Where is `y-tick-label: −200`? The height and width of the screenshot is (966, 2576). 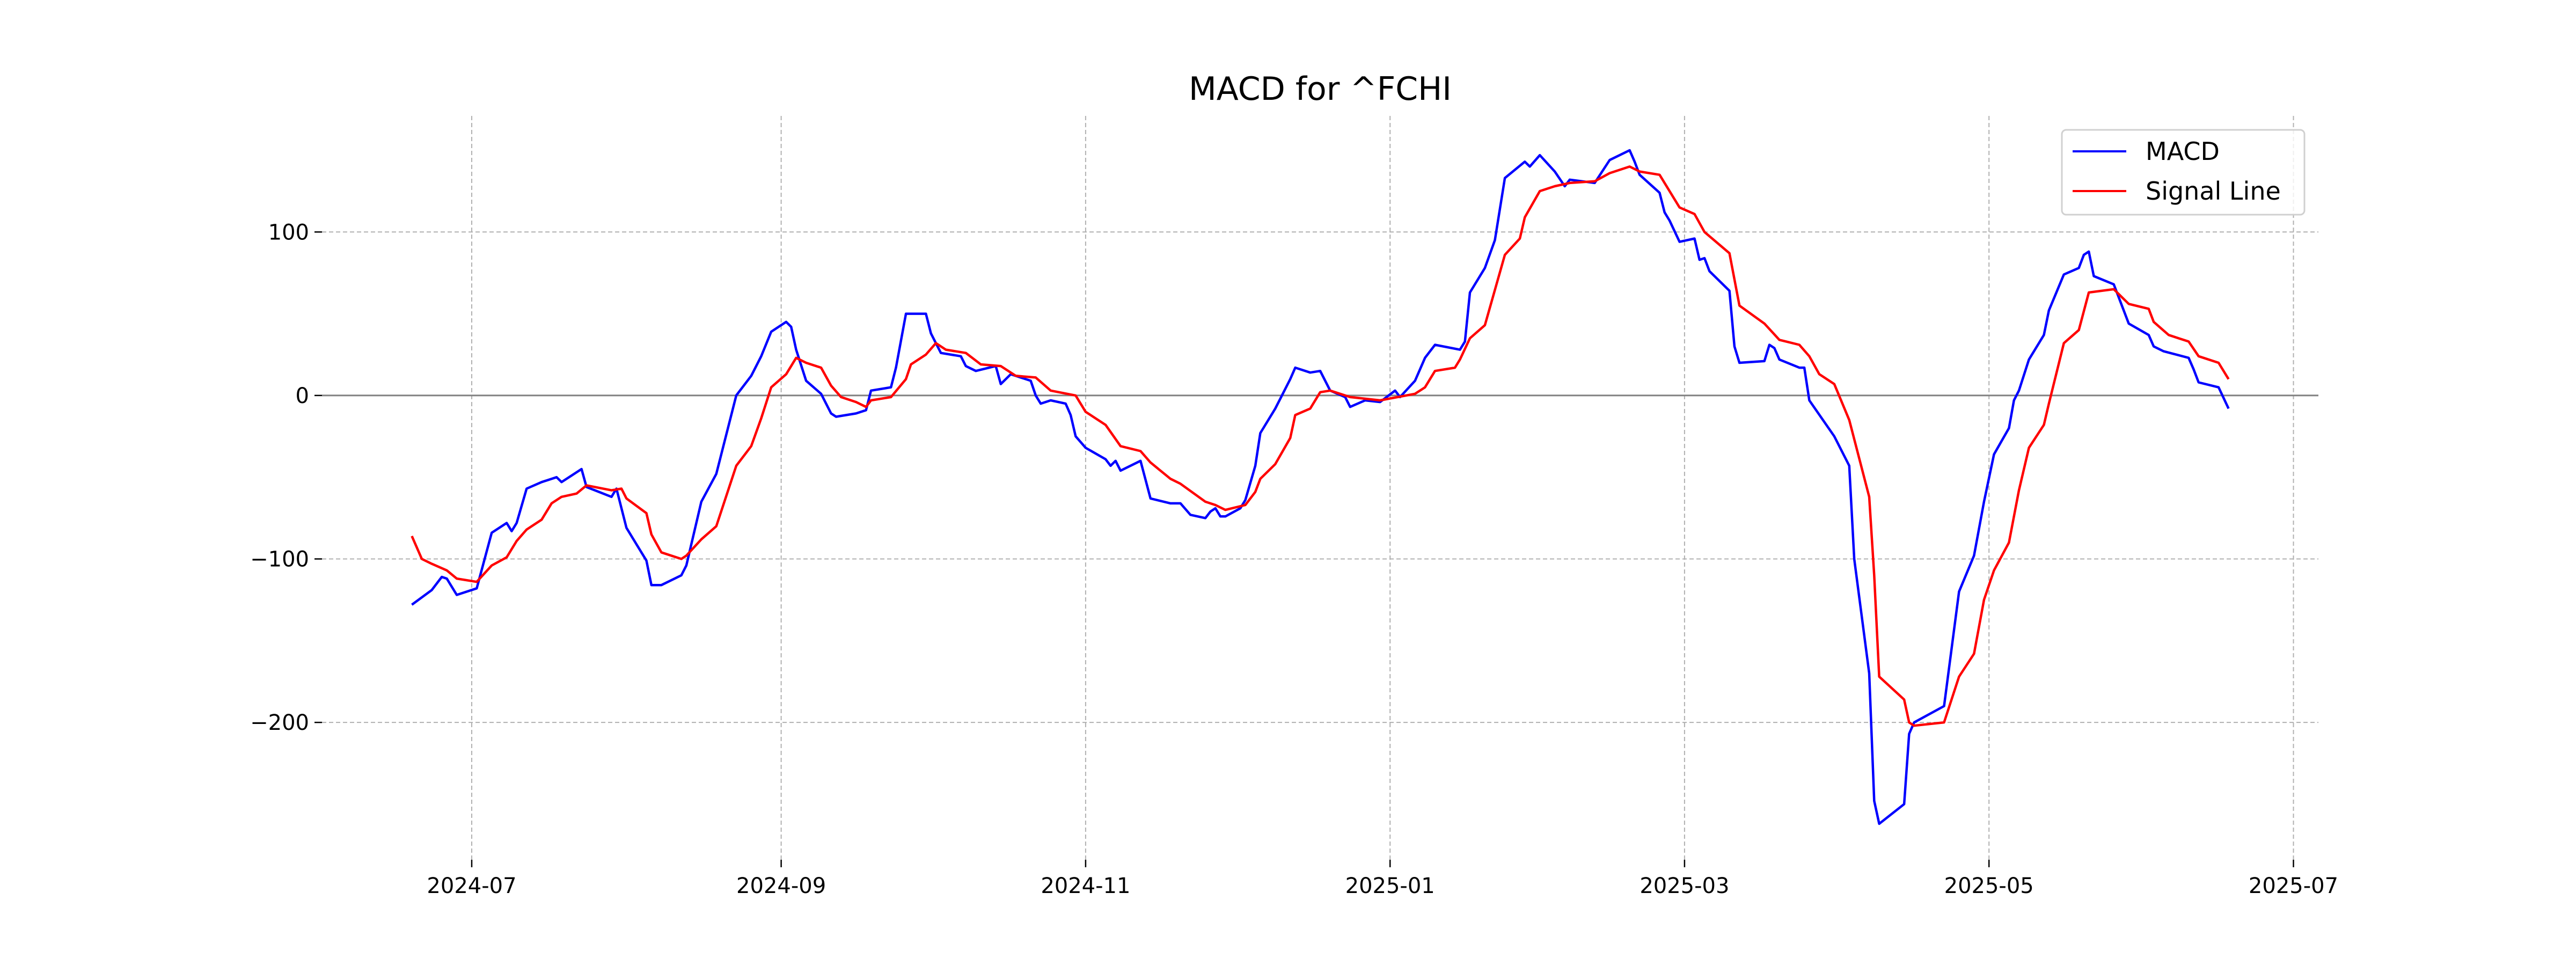
y-tick-label: −200 is located at coordinates (279, 723).